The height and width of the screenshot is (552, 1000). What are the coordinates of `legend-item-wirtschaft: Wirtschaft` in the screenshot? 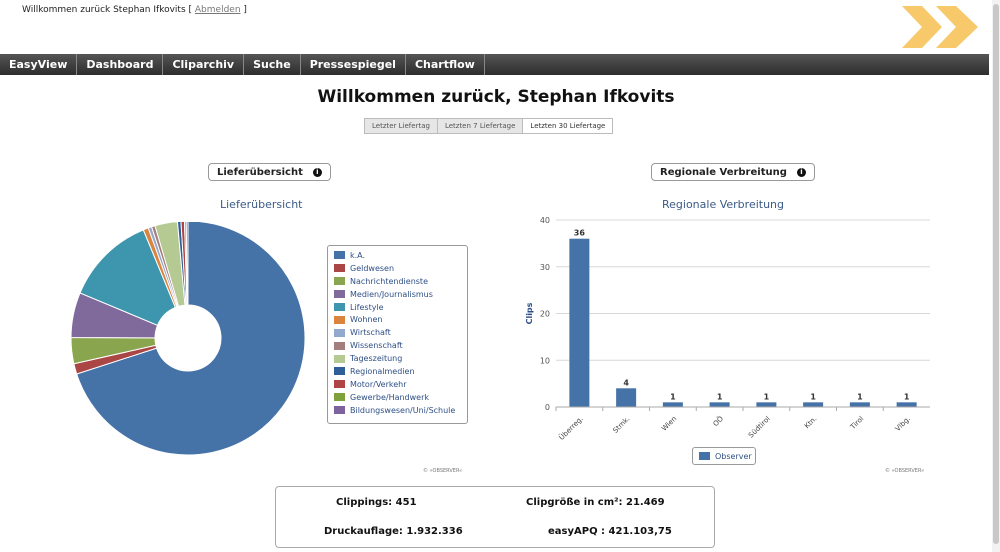 It's located at (397, 332).